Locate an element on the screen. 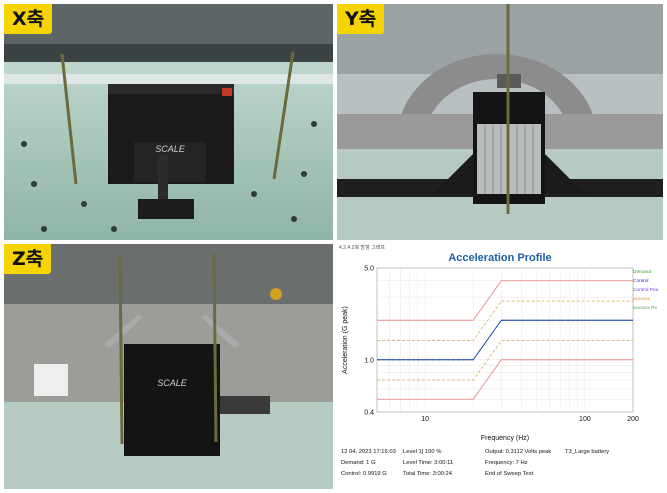 This screenshot has height=493, width=667. chart-title: Acceleration Profile is located at coordinates (500, 258).